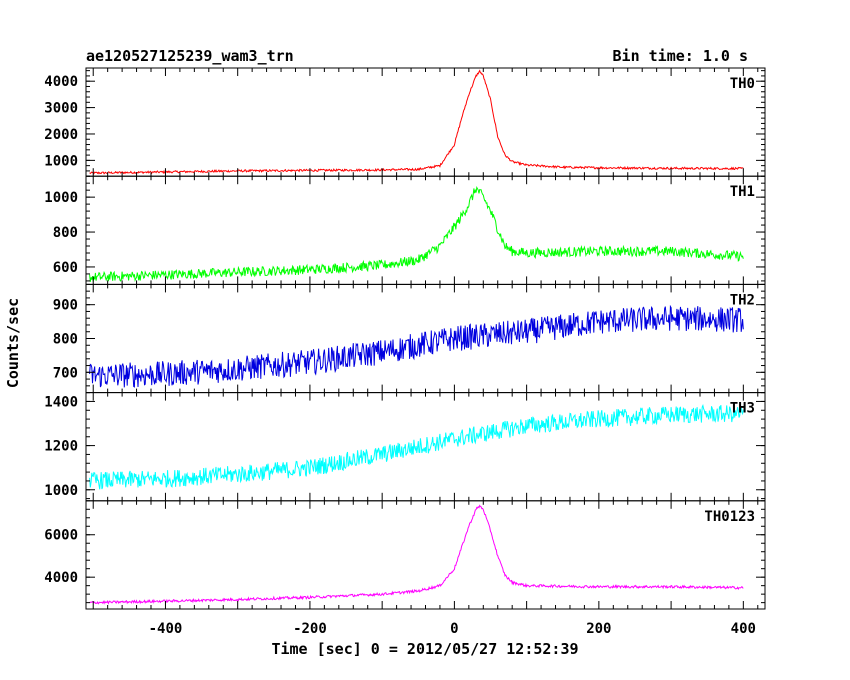  Describe the element at coordinates (416, 234) in the screenshot. I see `series-line-th1` at that location.